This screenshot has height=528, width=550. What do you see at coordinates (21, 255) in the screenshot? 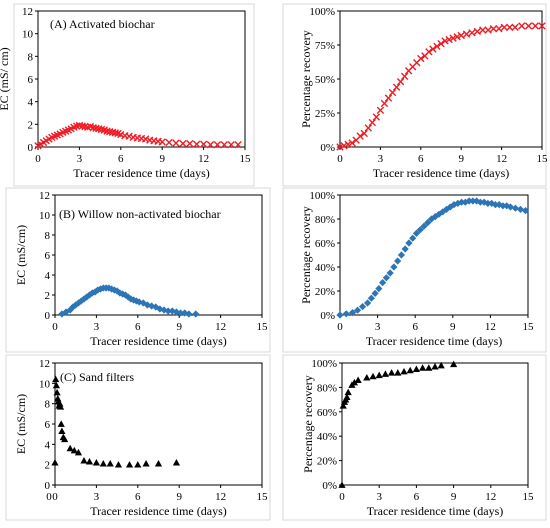
I see `y-axis-label: EC (mS/cm)` at bounding box center [21, 255].